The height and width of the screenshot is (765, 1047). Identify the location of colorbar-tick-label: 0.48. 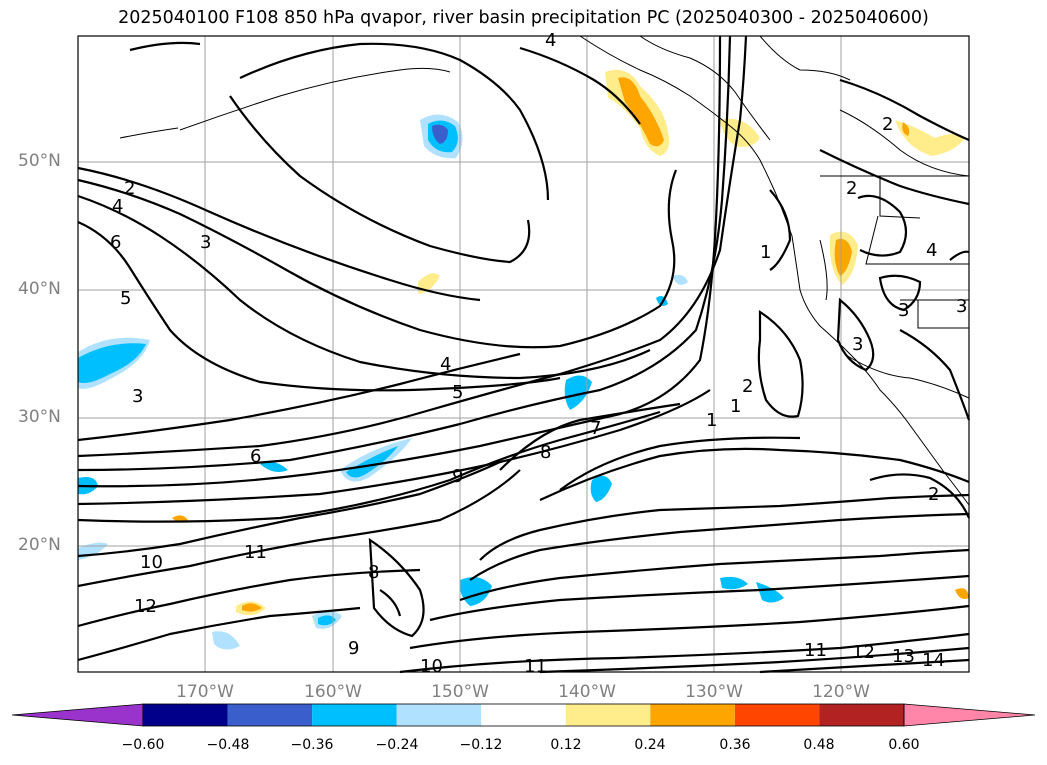
(819, 745).